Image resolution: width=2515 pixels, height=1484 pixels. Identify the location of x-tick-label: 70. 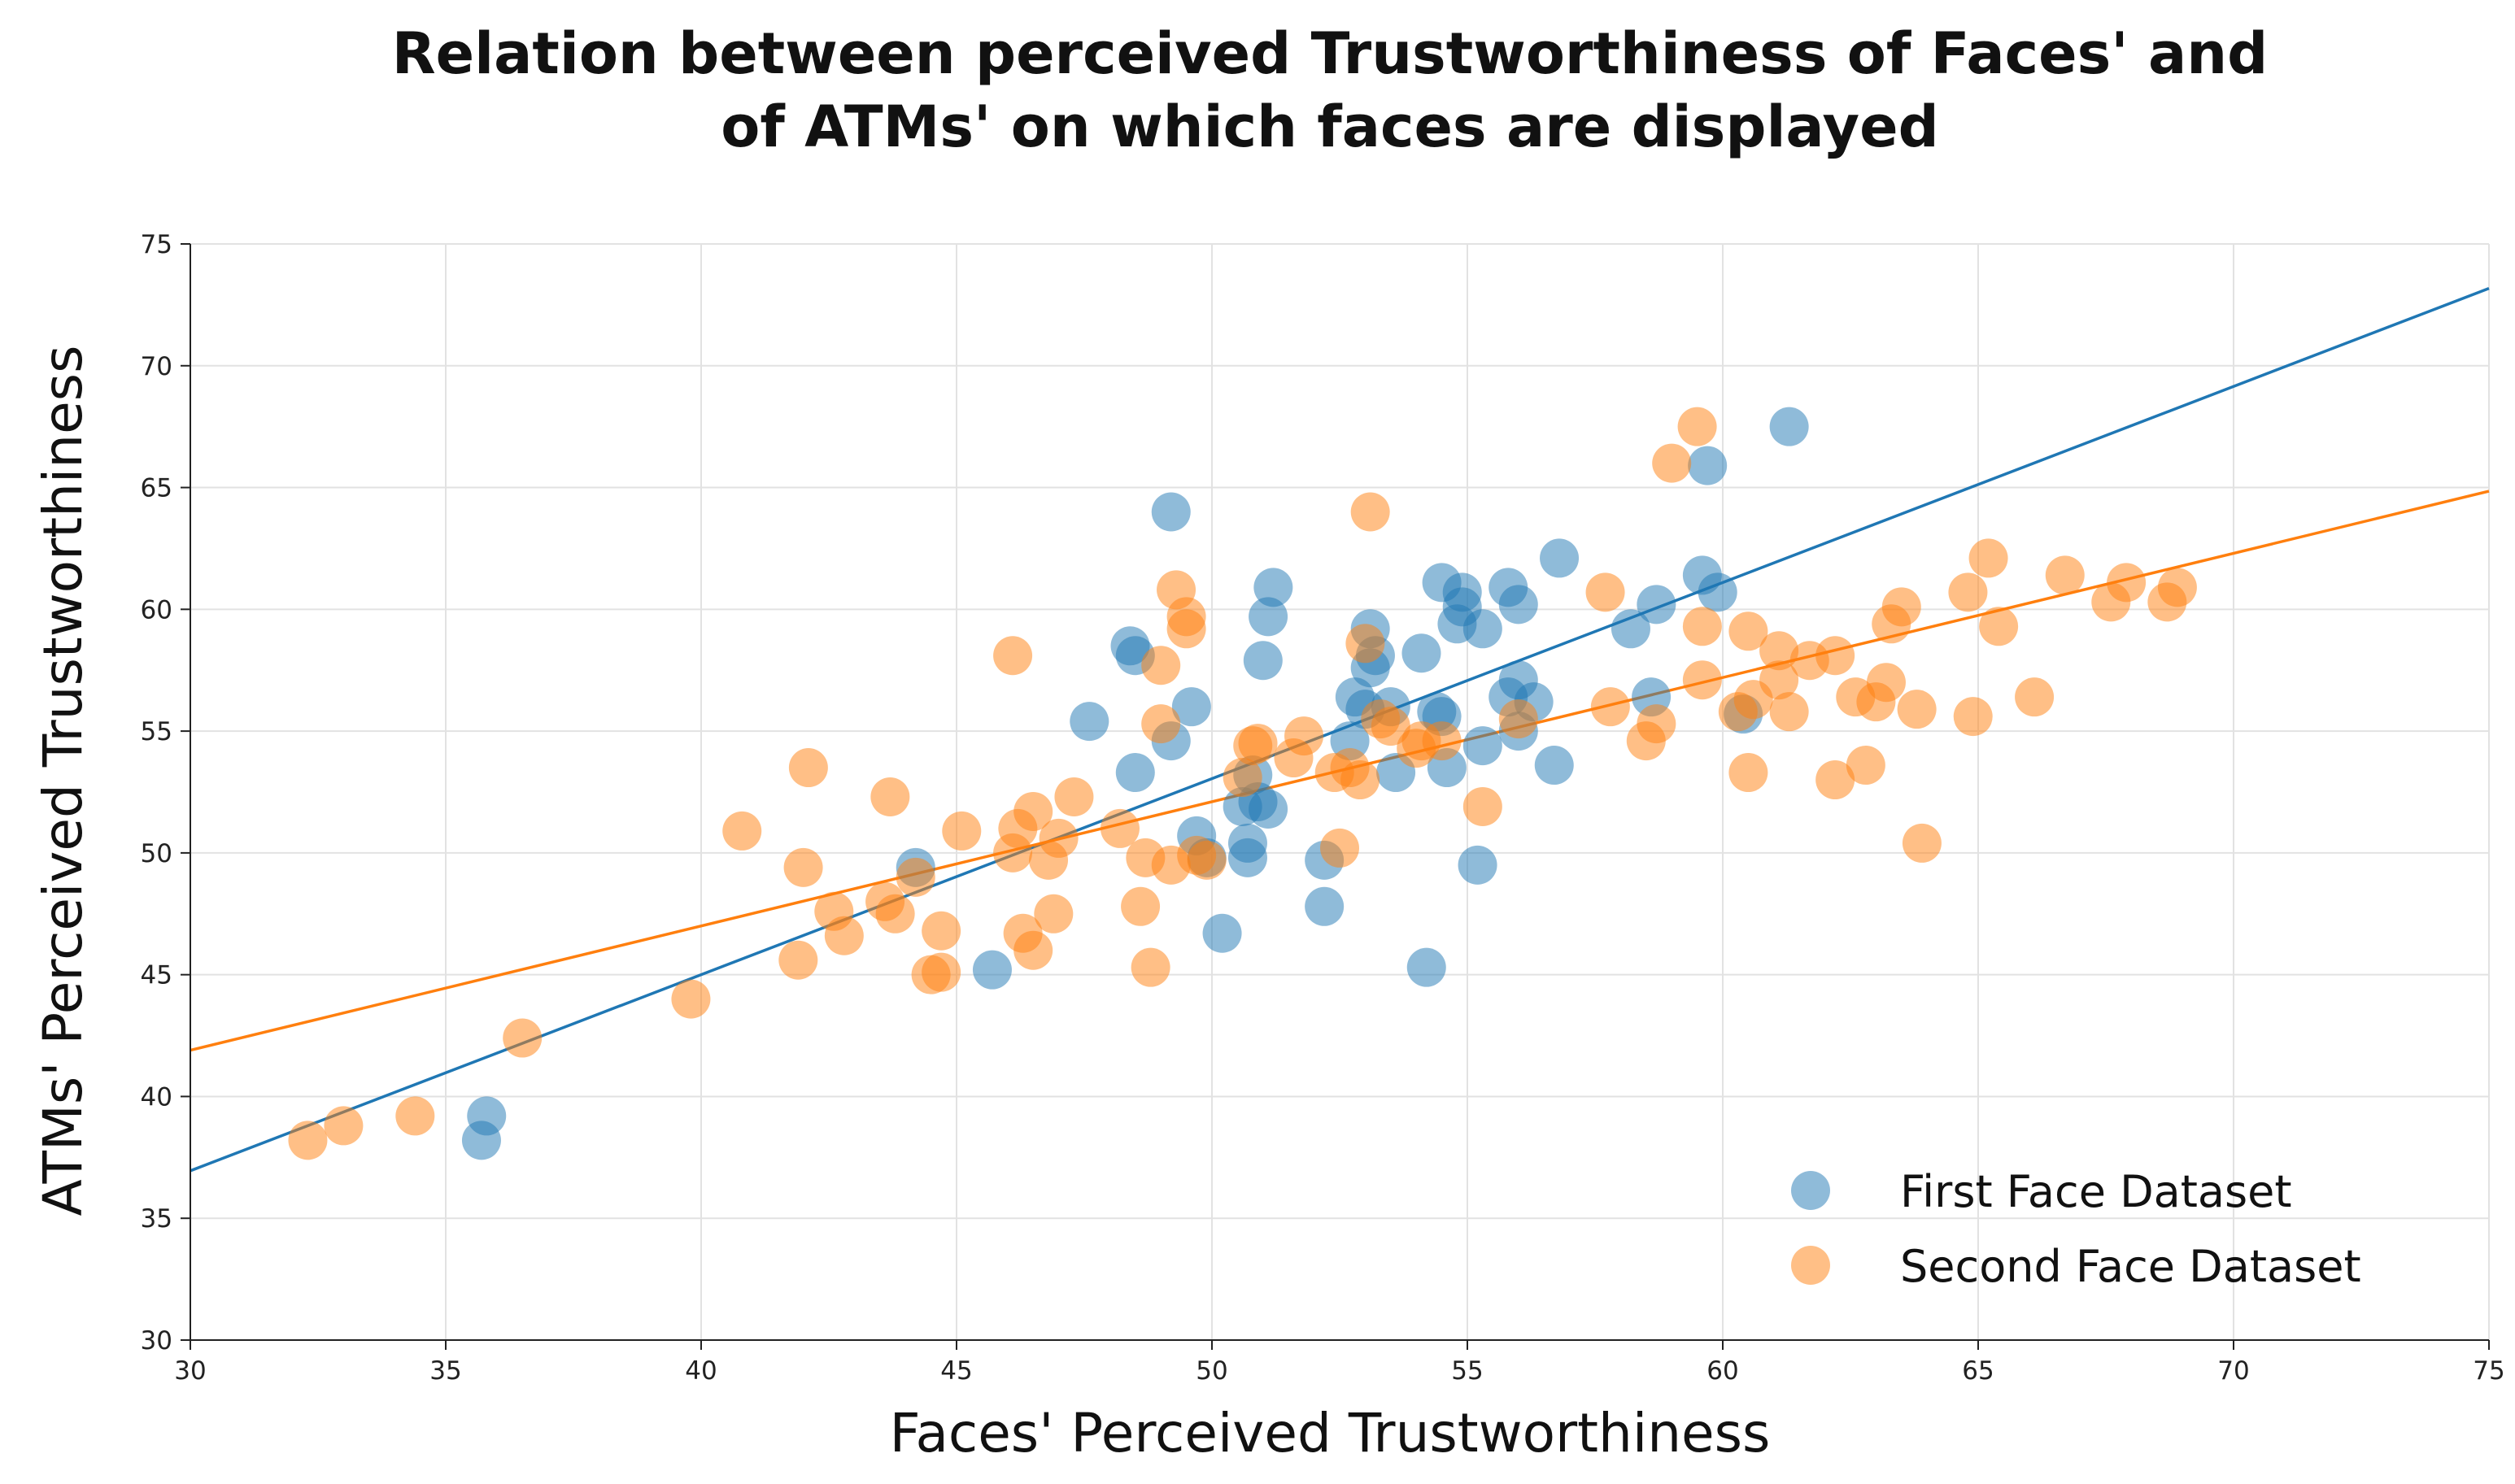
(2233, 1371).